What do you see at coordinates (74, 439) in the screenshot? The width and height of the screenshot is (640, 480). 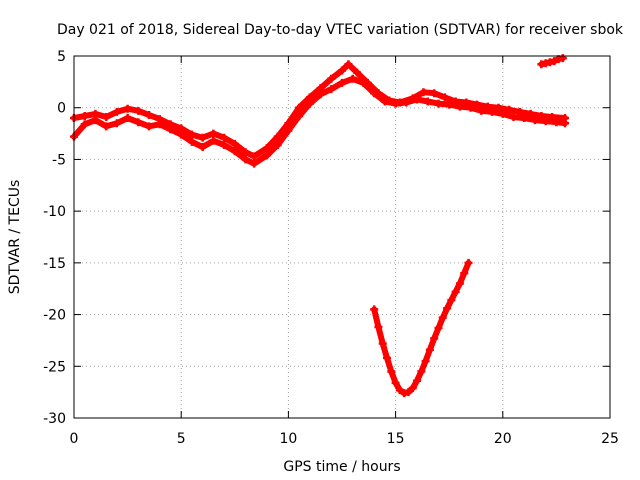 I see `x-tick-label: 0` at bounding box center [74, 439].